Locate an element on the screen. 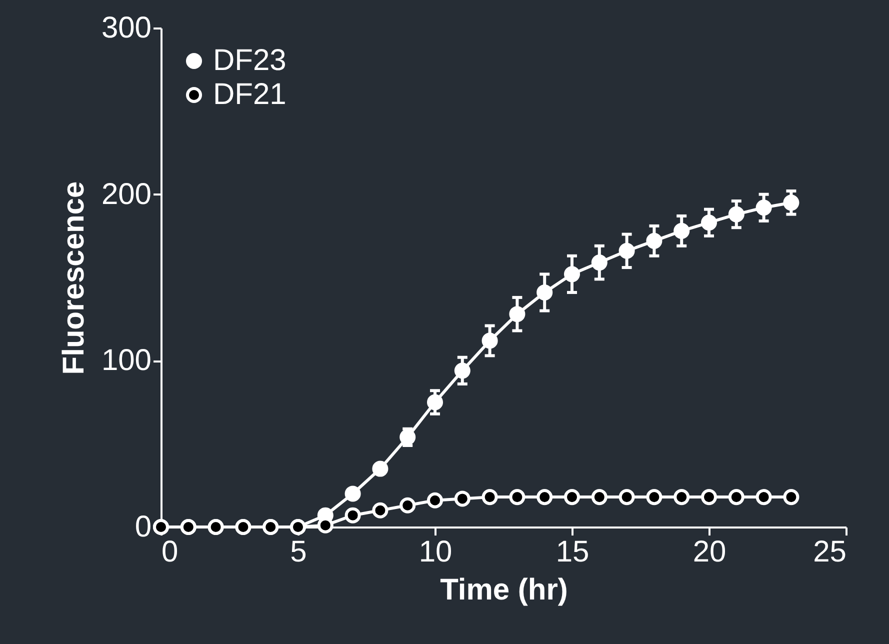 The image size is (889, 644). y-tick-label: 200 is located at coordinates (126, 194).